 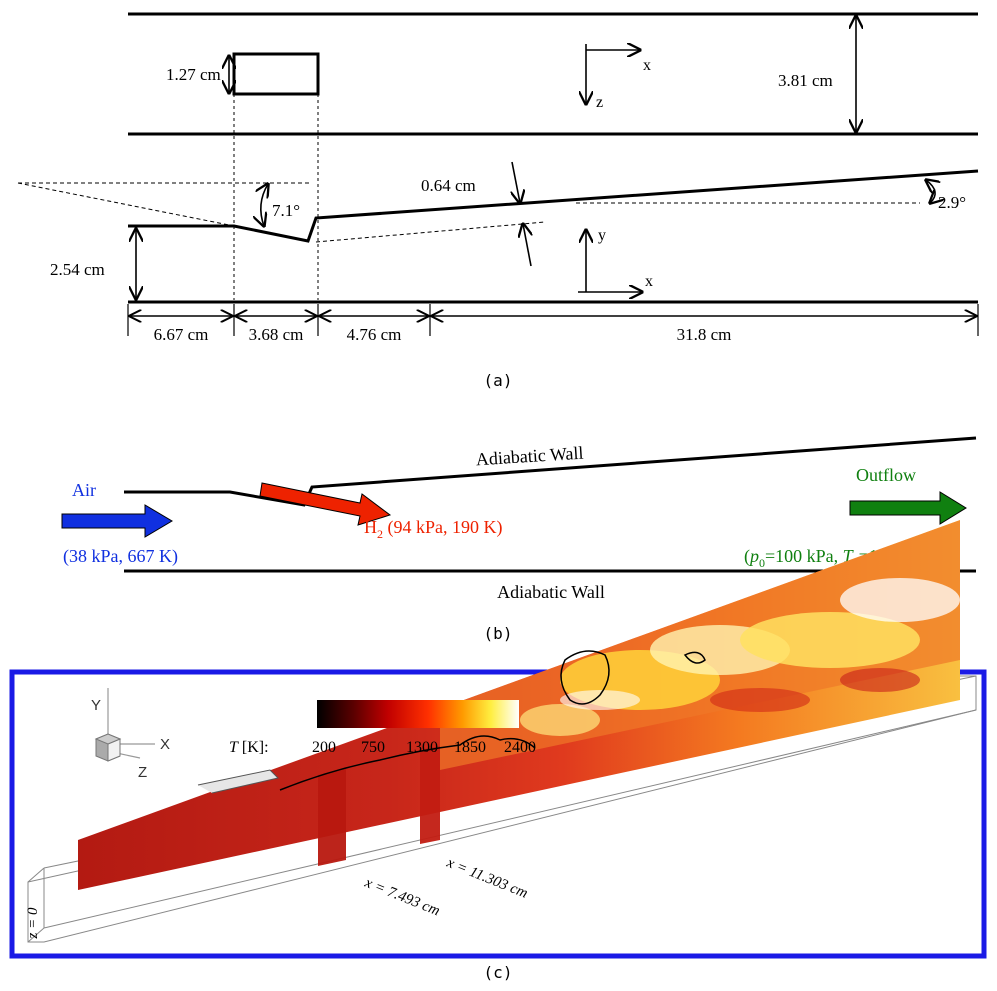 I want to click on gap-ref-line, so click(x=430, y=232).